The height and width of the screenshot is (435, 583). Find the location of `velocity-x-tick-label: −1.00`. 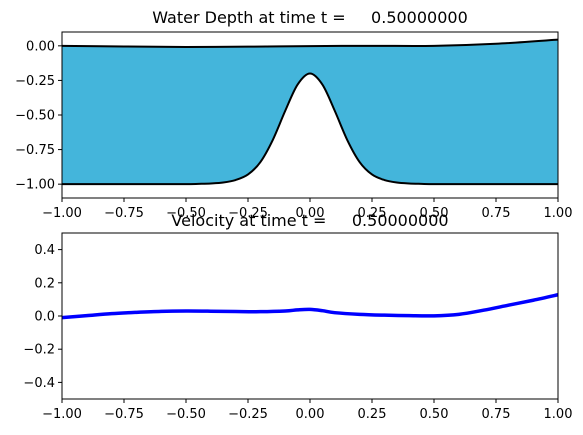

velocity-x-tick-label: −1.00 is located at coordinates (62, 414).